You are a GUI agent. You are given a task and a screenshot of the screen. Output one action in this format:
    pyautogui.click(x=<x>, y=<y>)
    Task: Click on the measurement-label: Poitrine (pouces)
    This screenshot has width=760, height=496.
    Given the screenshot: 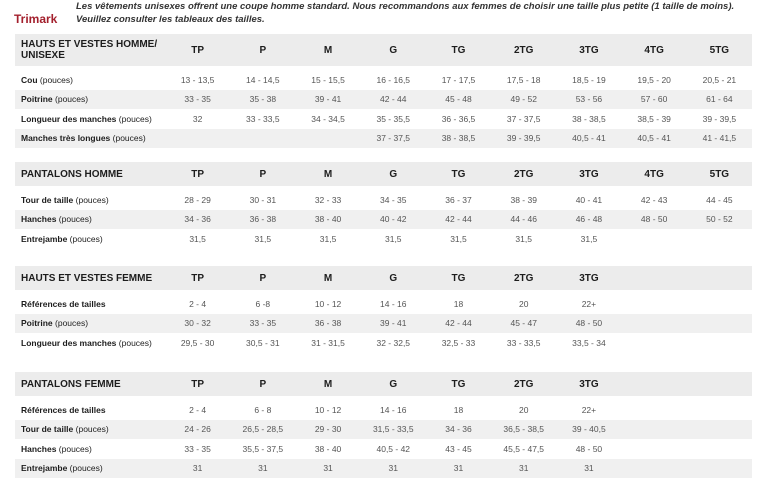 What is the action you would take?
    pyautogui.click(x=90, y=99)
    